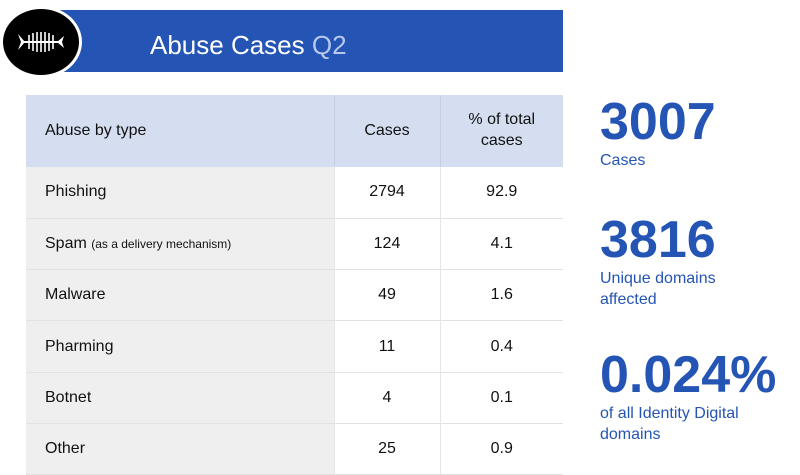 This screenshot has width=800, height=475. Describe the element at coordinates (658, 122) in the screenshot. I see `stat-value: 3007` at that location.